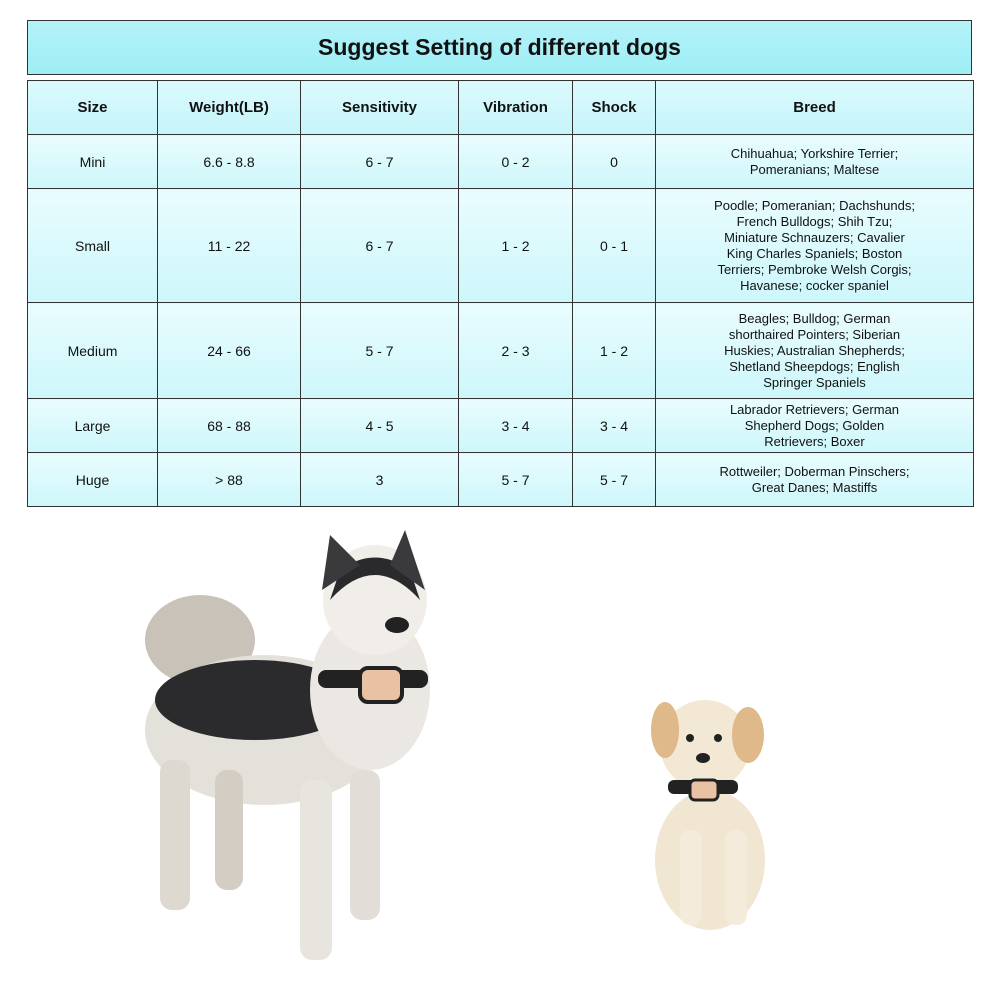 This screenshot has height=1000, width=1000. What do you see at coordinates (515, 161) in the screenshot?
I see `table-cell: 0 - 2` at bounding box center [515, 161].